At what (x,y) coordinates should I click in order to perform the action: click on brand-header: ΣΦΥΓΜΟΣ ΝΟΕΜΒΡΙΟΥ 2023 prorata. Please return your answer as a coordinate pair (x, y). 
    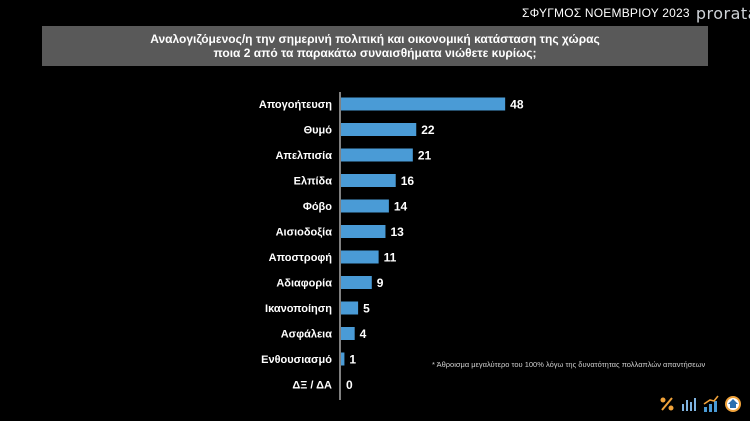
    Looking at the image, I should click on (636, 13).